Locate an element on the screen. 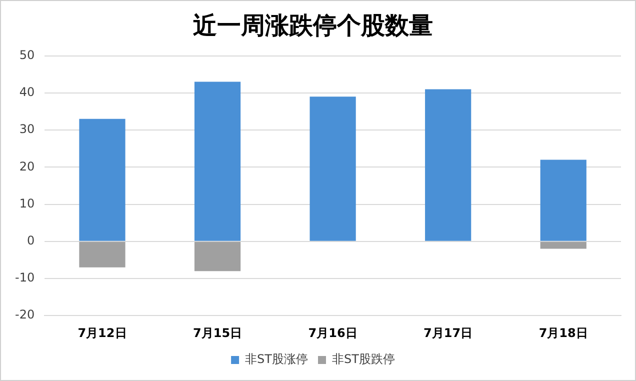 Image resolution: width=636 pixels, height=381 pixels. x-tick-label: 7月15日 is located at coordinates (217, 333).